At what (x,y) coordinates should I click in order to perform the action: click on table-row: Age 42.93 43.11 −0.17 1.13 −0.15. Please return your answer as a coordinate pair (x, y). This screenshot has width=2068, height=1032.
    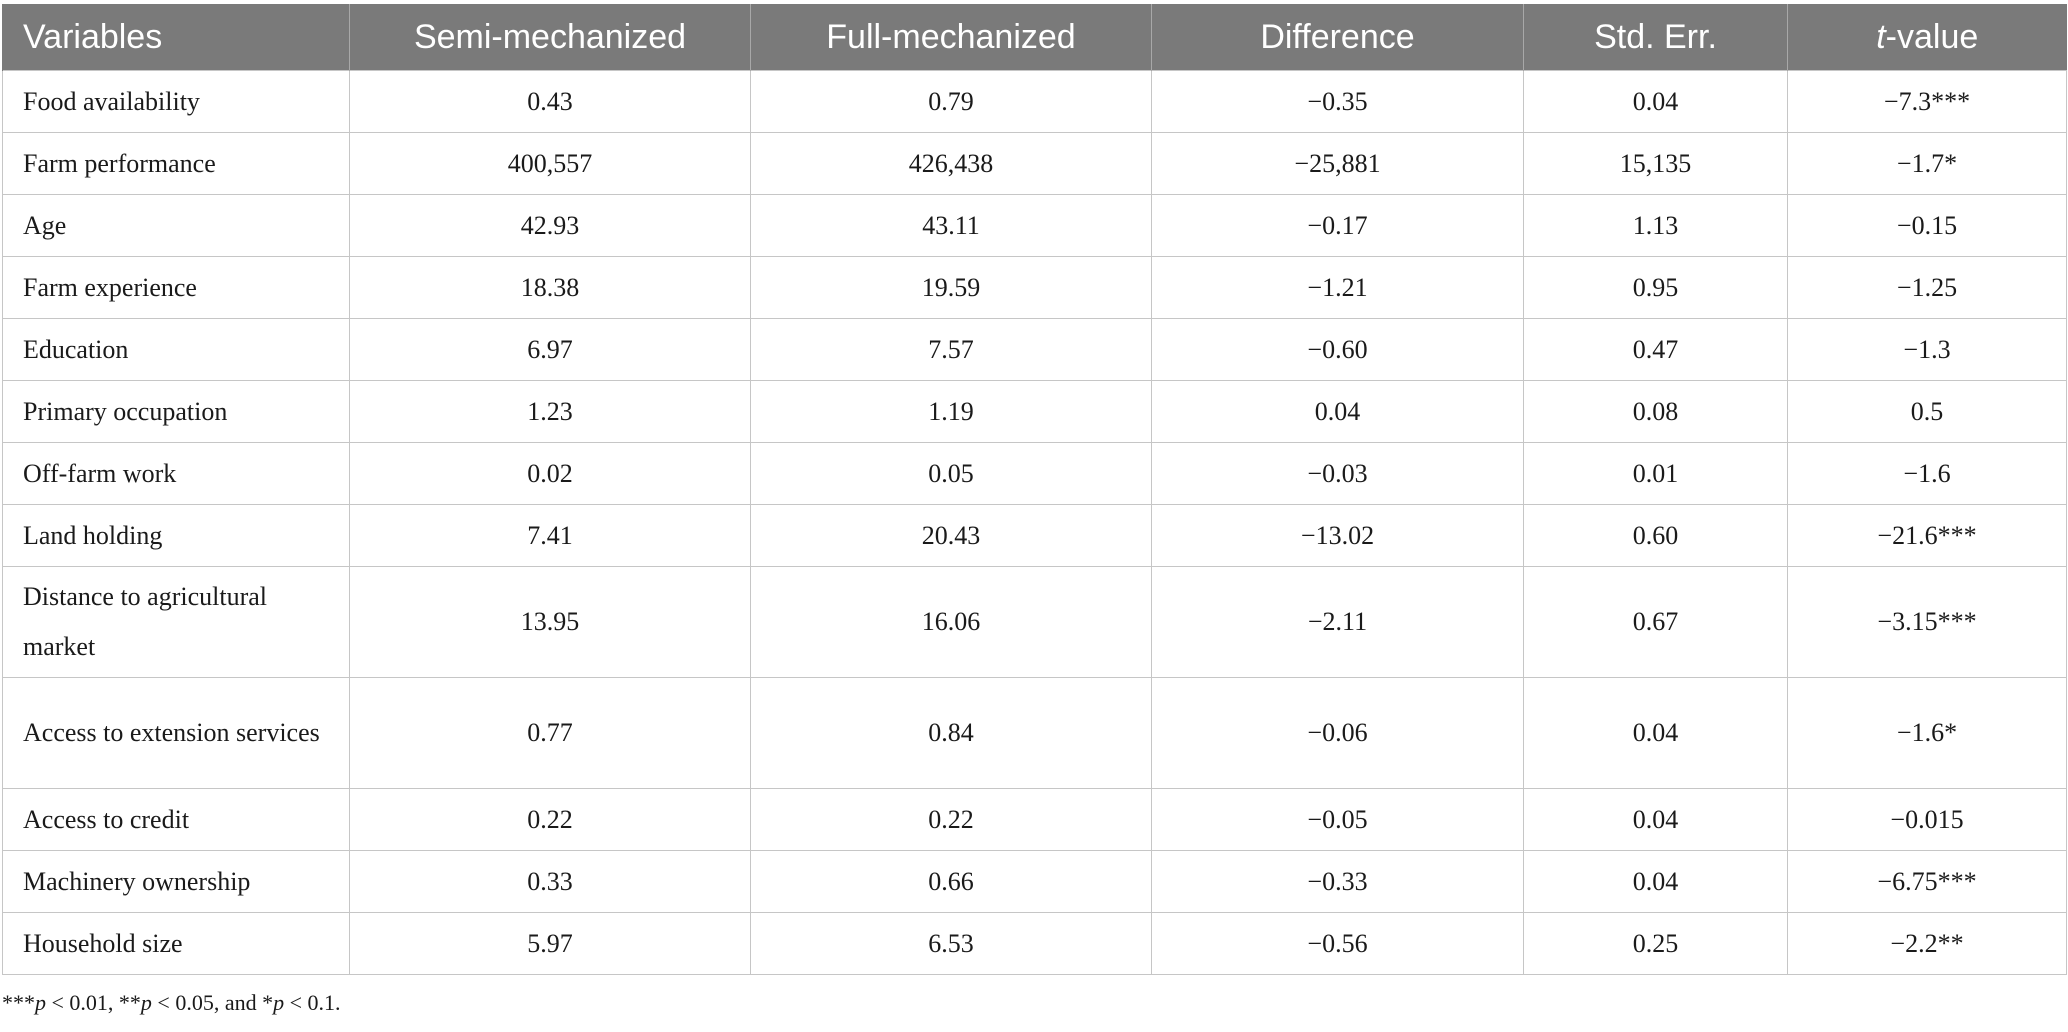
    Looking at the image, I should click on (1034, 225).